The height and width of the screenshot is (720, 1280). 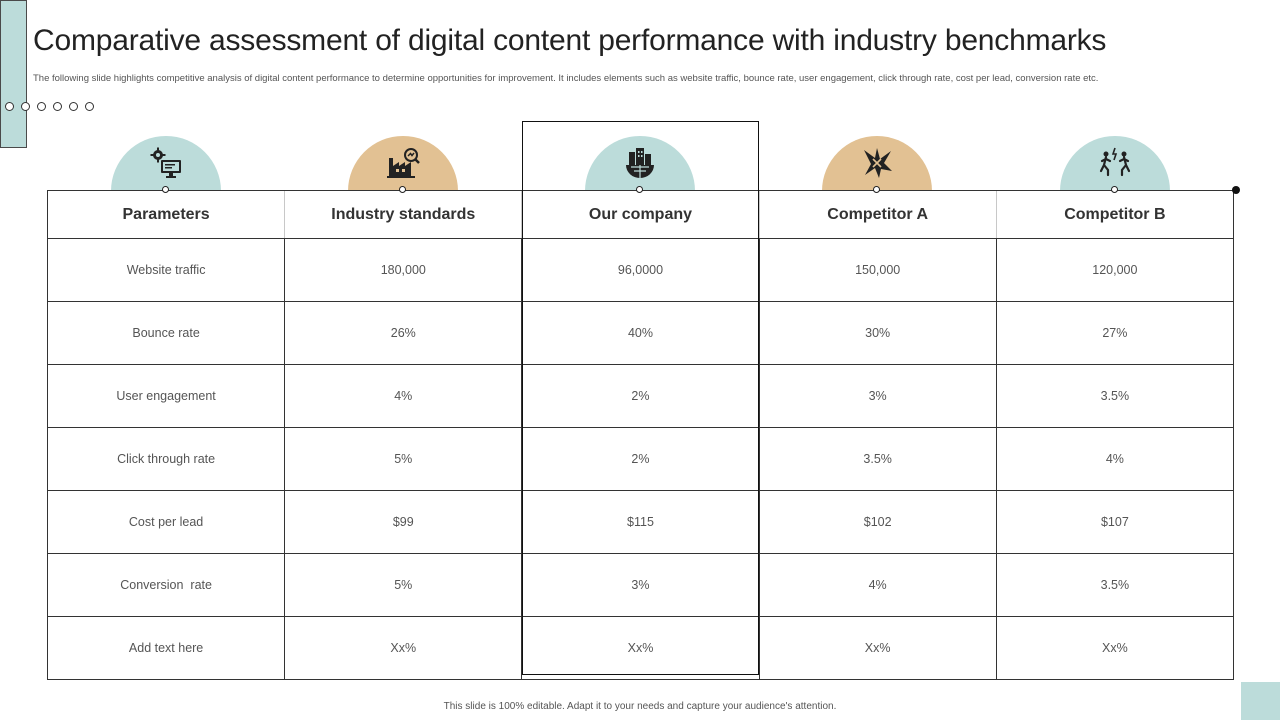 I want to click on value-cell: $115, so click(x=640, y=522).